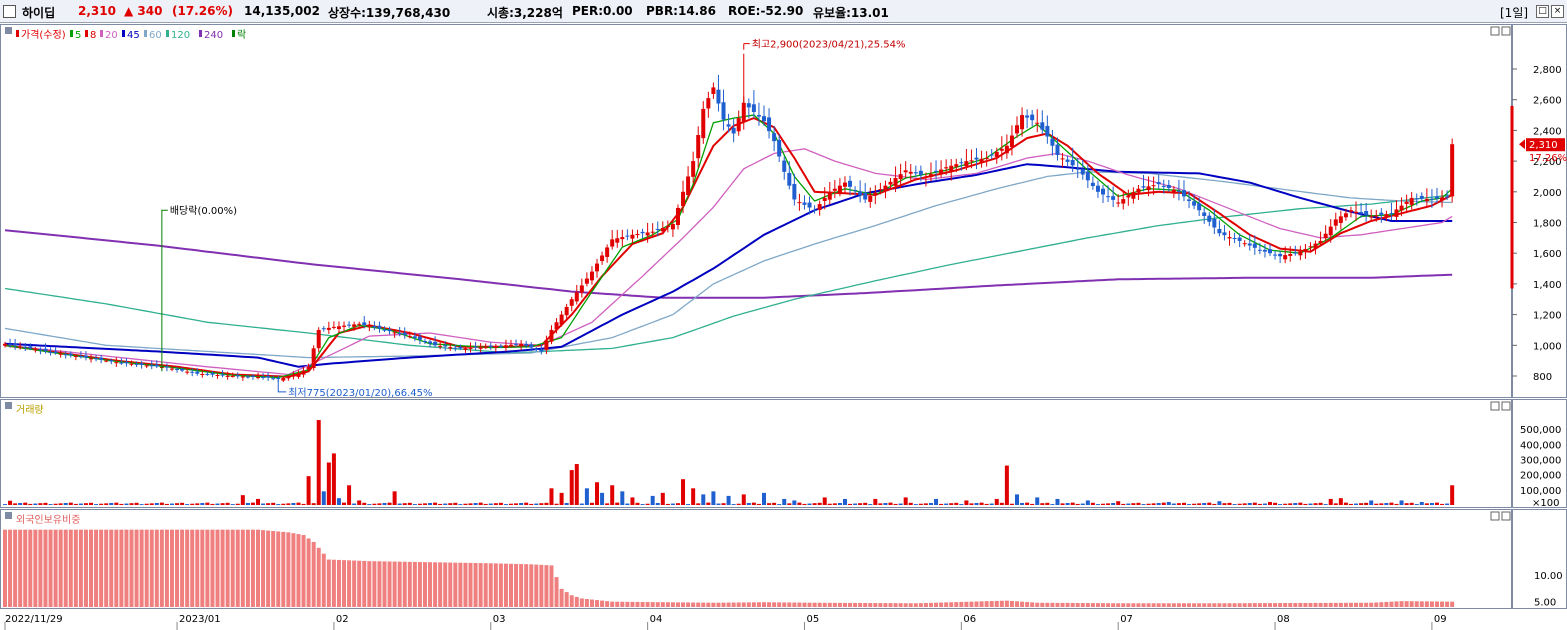 The height and width of the screenshot is (630, 1567). What do you see at coordinates (1506, 31) in the screenshot?
I see `price-panel-close-icon` at bounding box center [1506, 31].